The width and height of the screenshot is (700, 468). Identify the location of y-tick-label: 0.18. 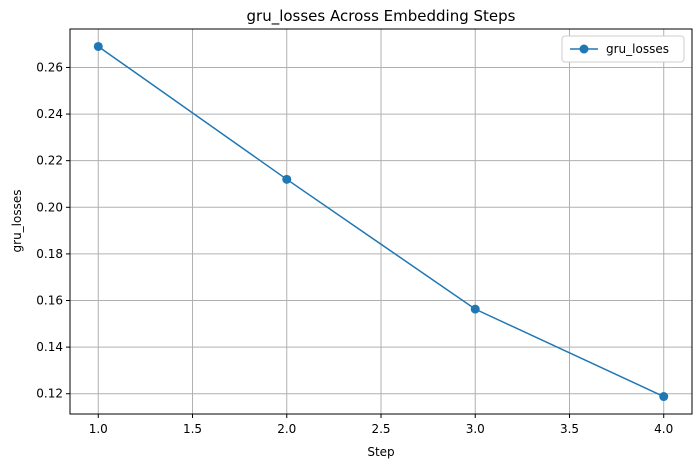
(49, 254).